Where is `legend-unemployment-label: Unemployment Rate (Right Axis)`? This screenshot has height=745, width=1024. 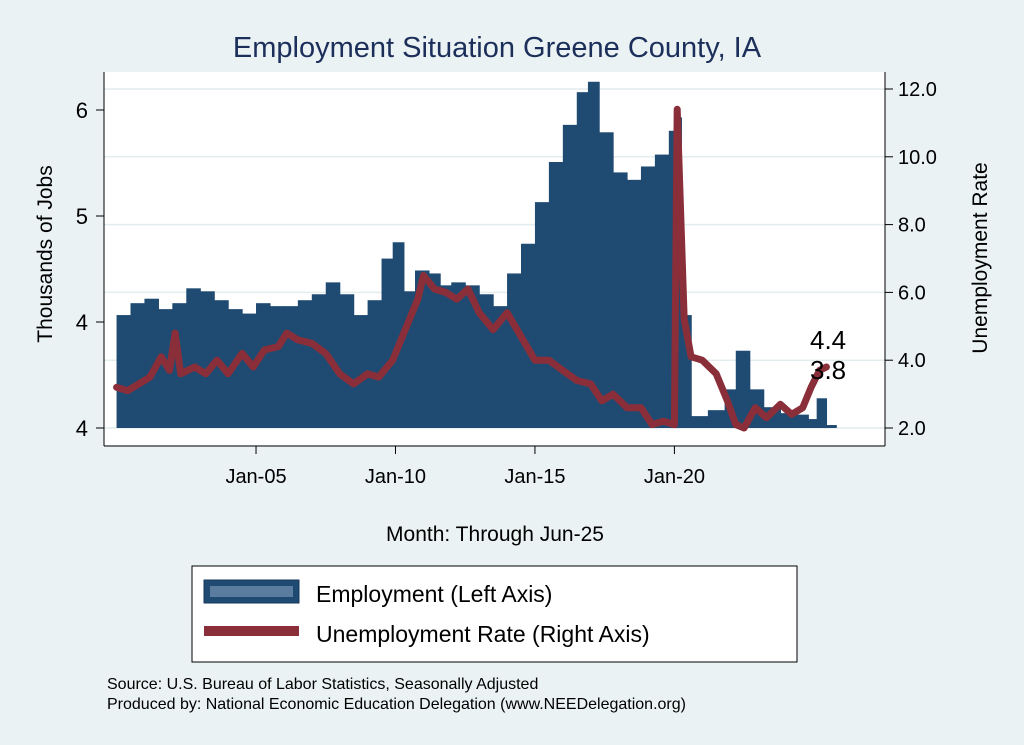 legend-unemployment-label: Unemployment Rate (Right Axis) is located at coordinates (483, 634).